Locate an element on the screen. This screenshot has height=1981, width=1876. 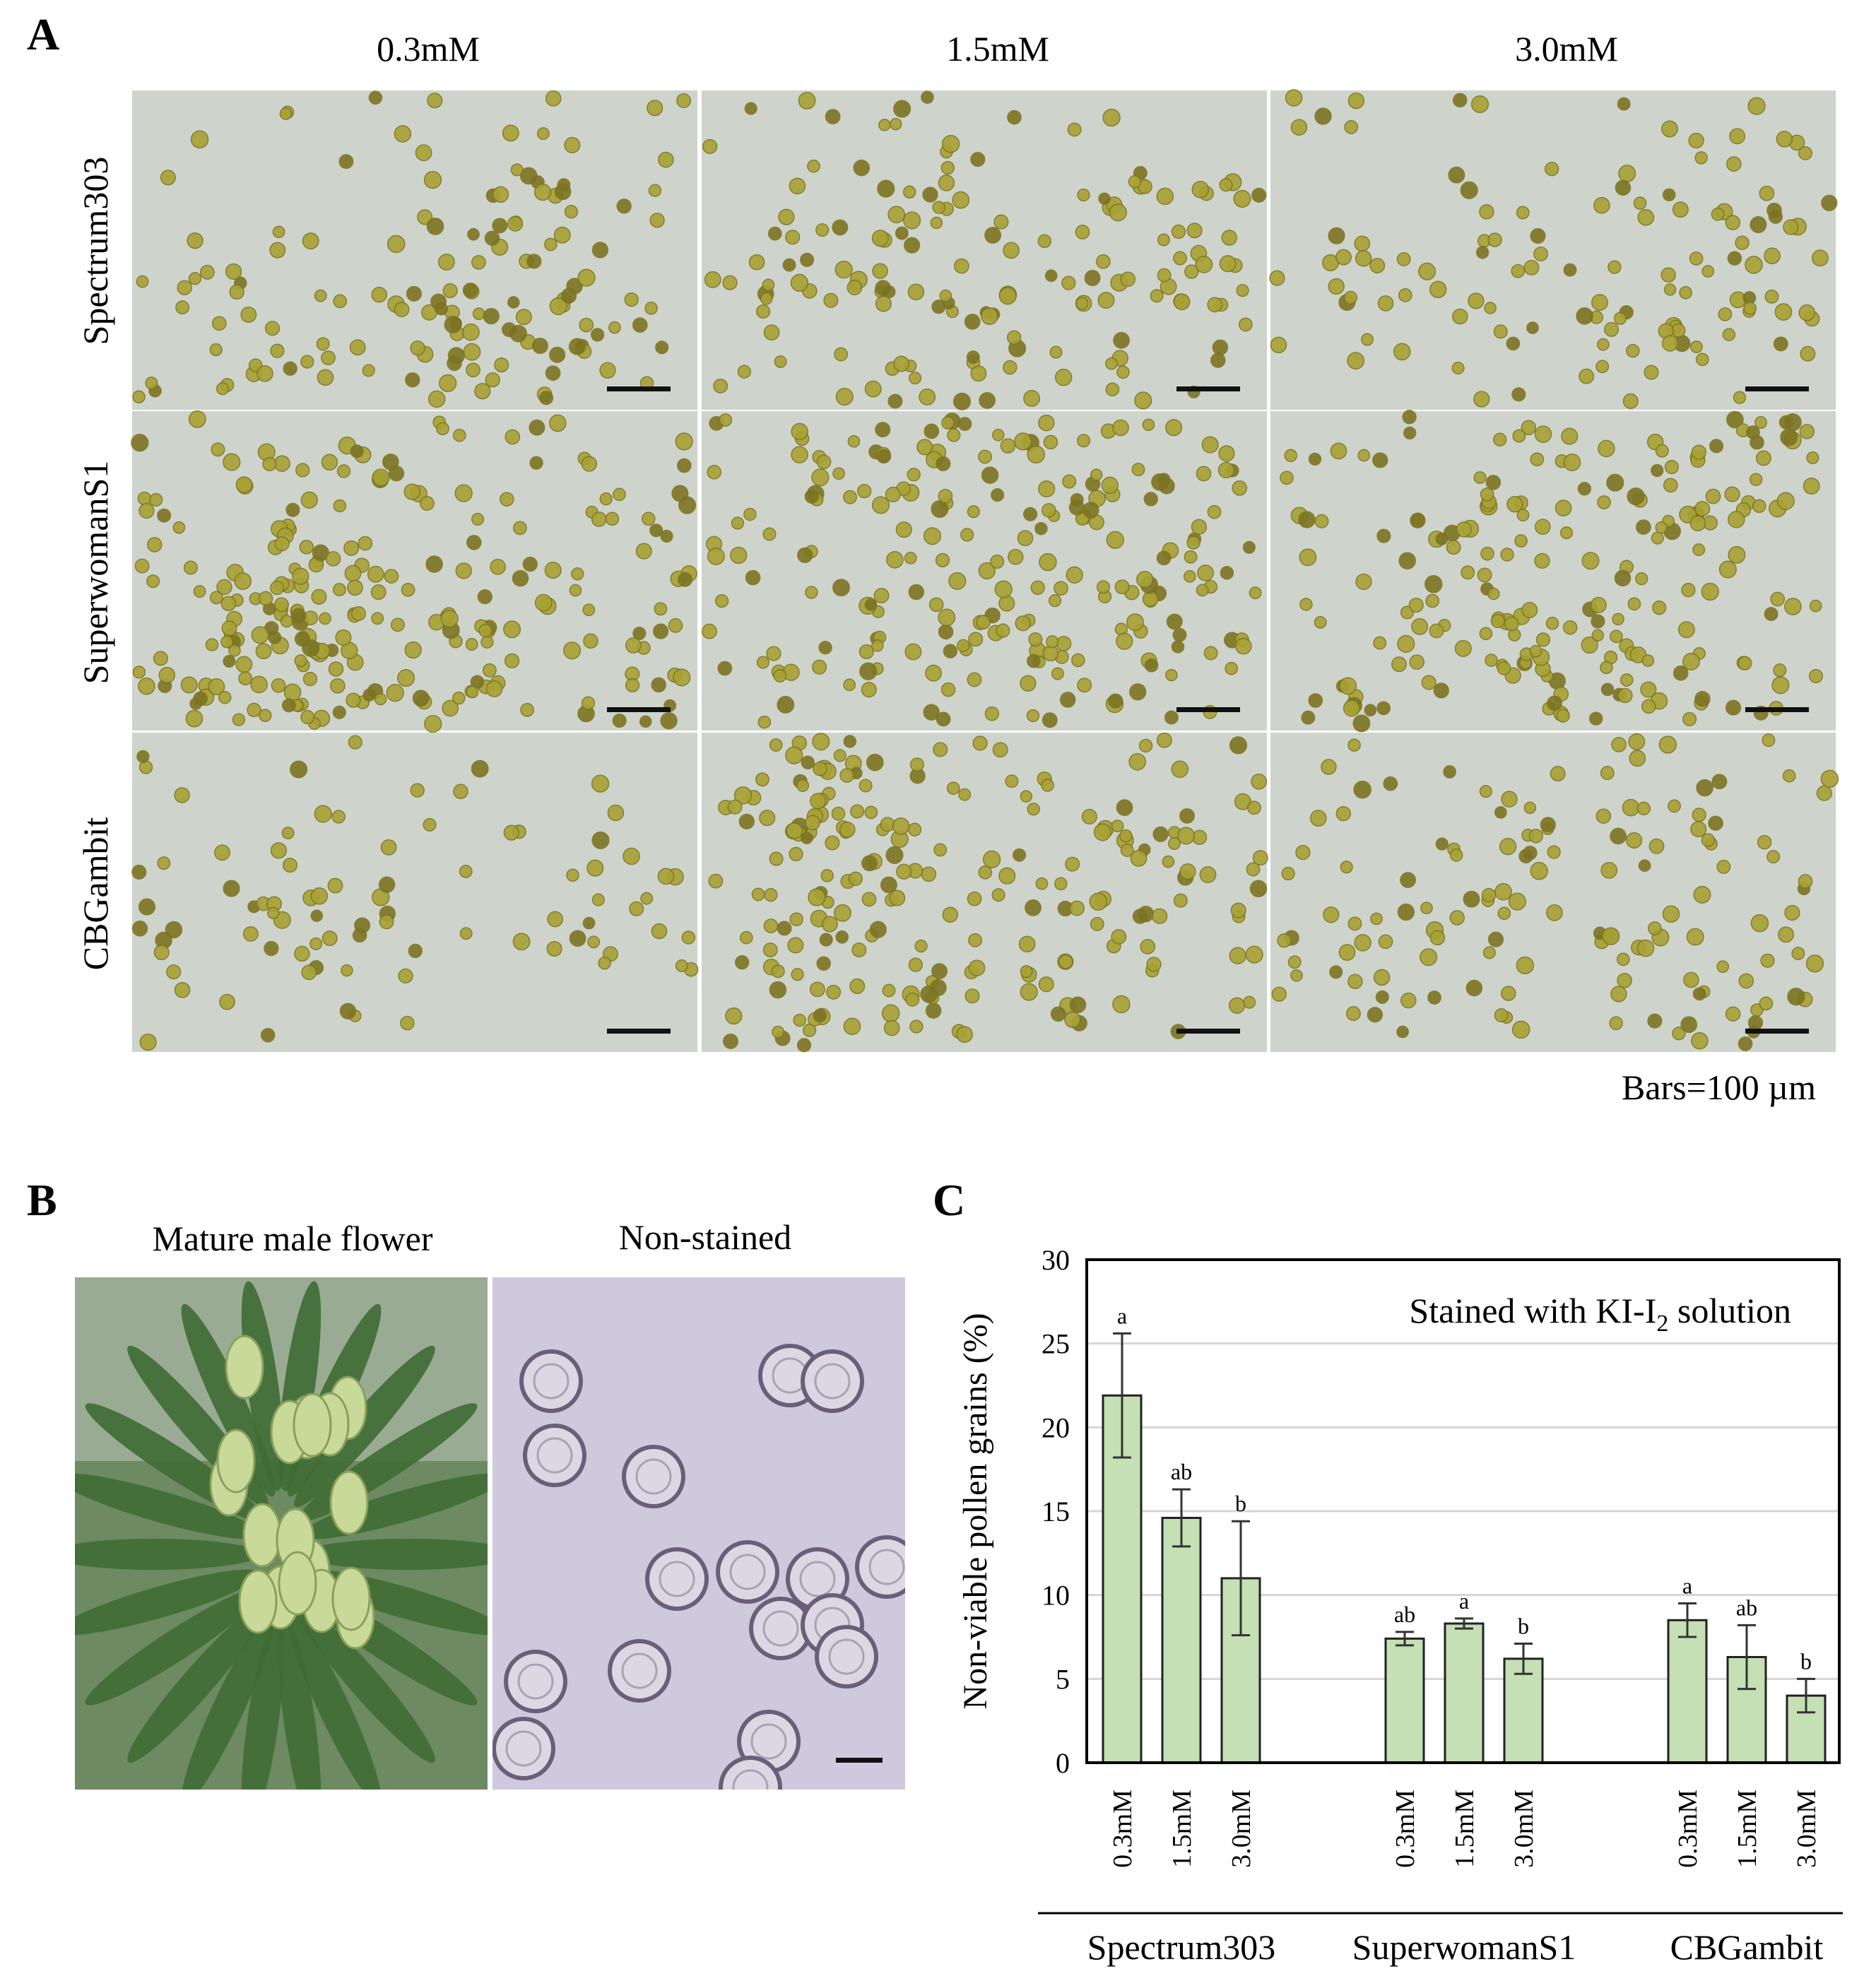
x-tick-label: 0.3mM is located at coordinates (1405, 1829).